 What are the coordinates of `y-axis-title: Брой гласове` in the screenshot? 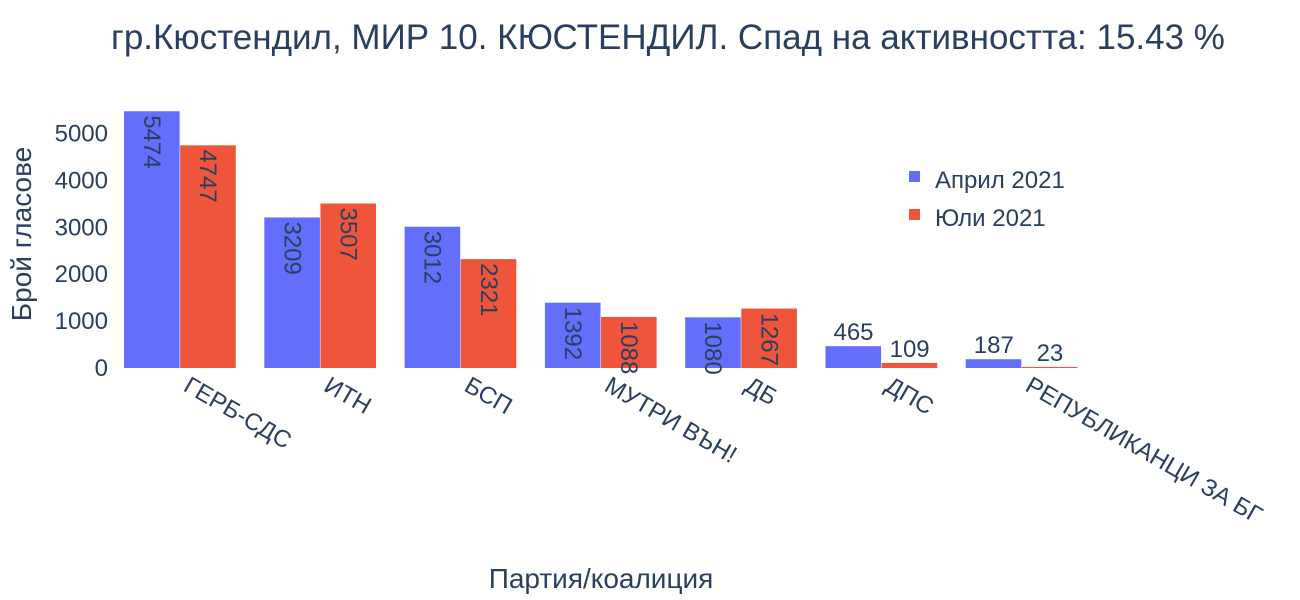 It's located at (21, 234).